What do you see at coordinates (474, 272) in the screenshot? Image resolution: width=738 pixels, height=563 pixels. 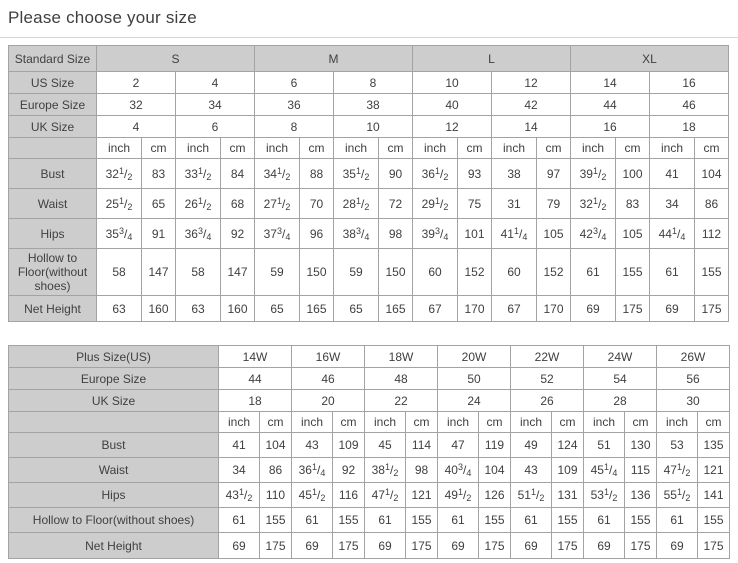 I see `measure-value: 152` at bounding box center [474, 272].